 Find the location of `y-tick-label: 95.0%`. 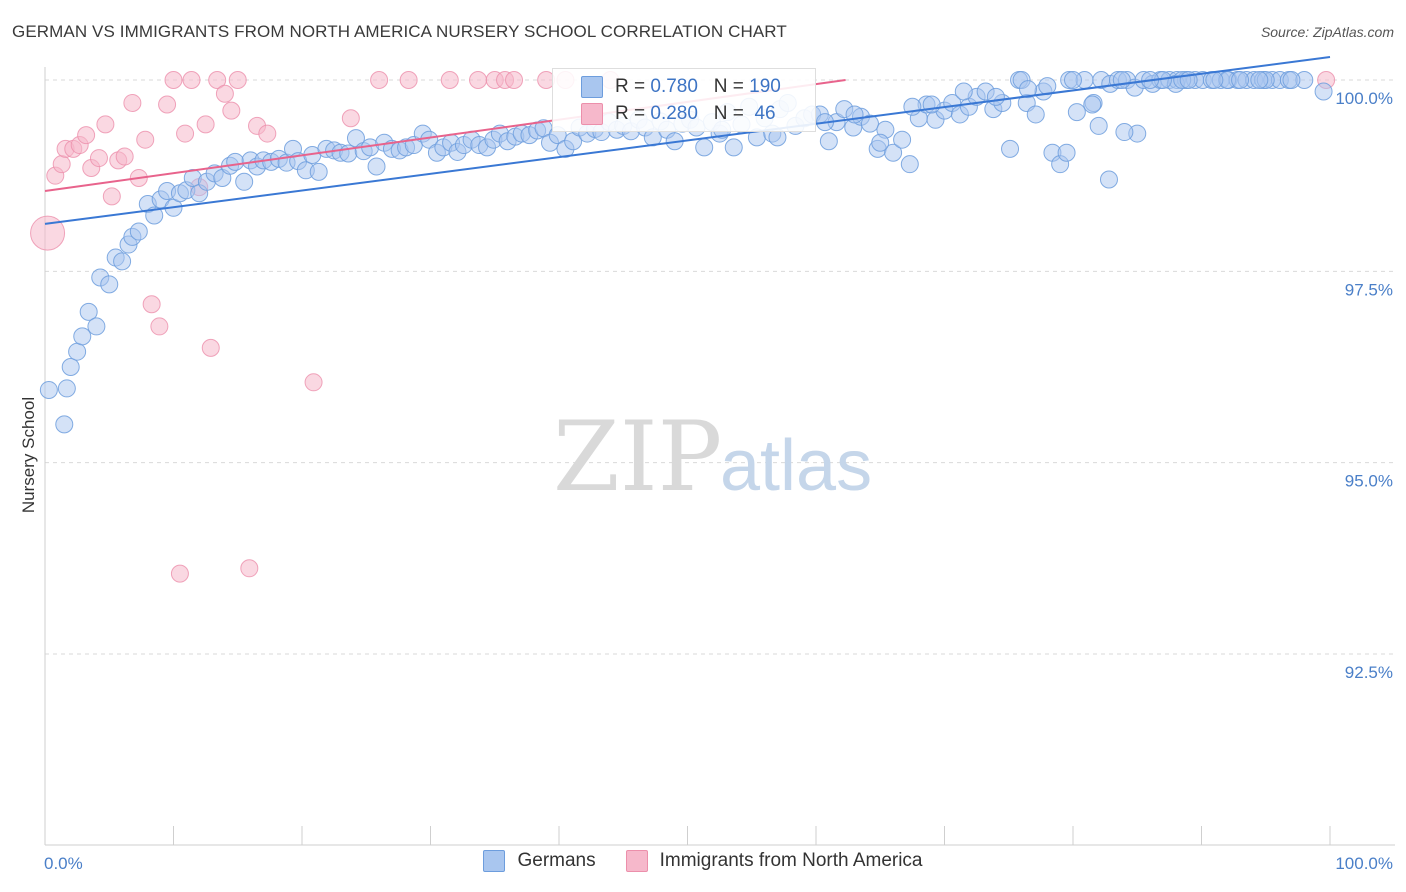

y-tick-label: 95.0% is located at coordinates (1369, 481).